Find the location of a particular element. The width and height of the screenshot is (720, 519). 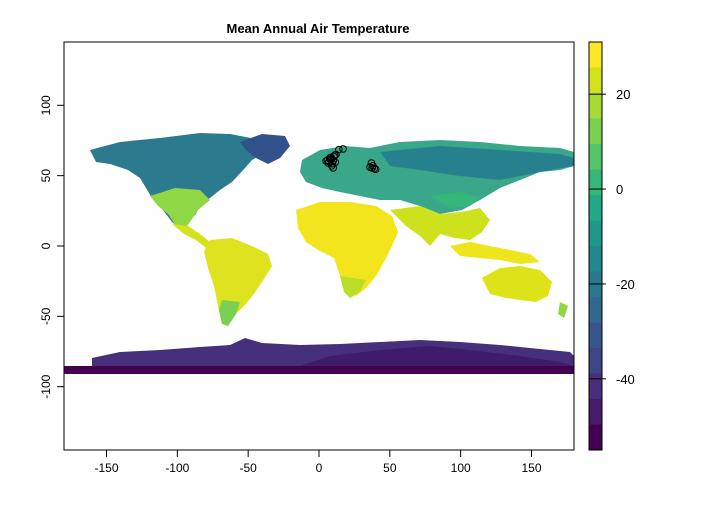

new-zealand is located at coordinates (563, 310).